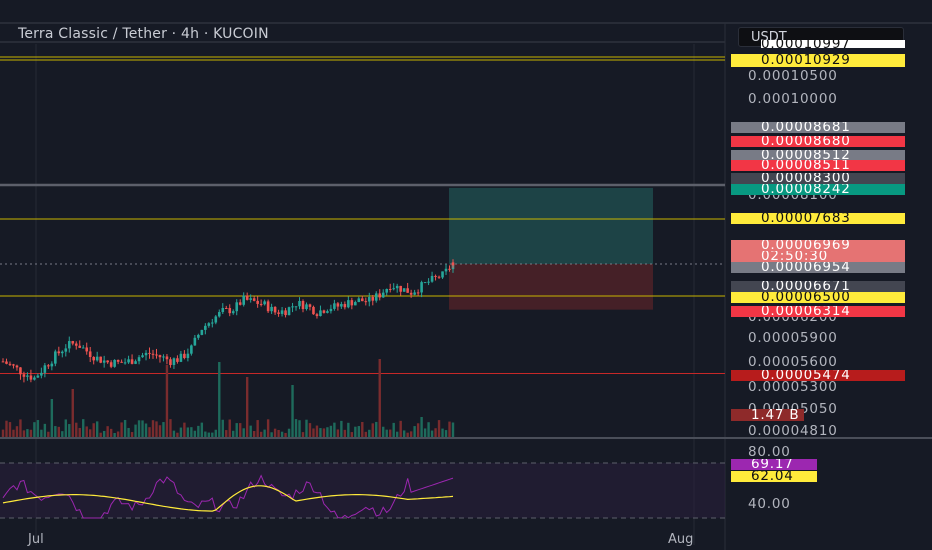 Image resolution: width=932 pixels, height=550 pixels. What do you see at coordinates (818, 218) in the screenshot?
I see `price-tag: 0.00007683` at bounding box center [818, 218].